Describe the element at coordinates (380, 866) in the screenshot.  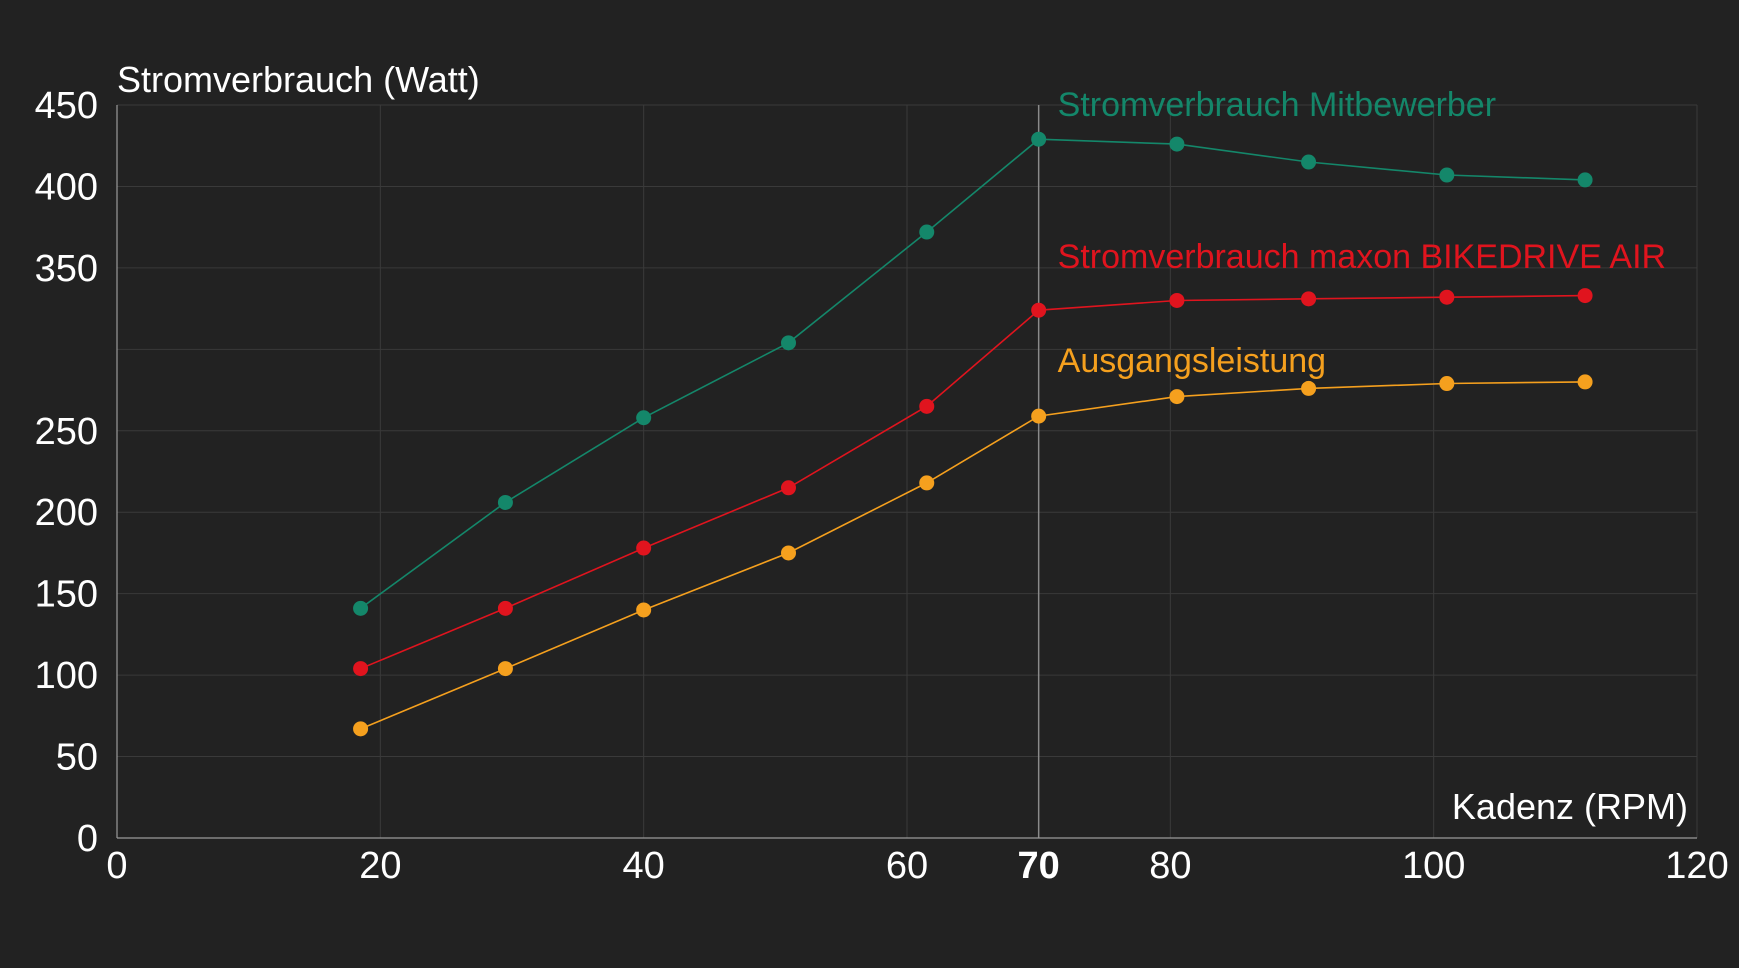
I see `x-tick-label: 20` at that location.